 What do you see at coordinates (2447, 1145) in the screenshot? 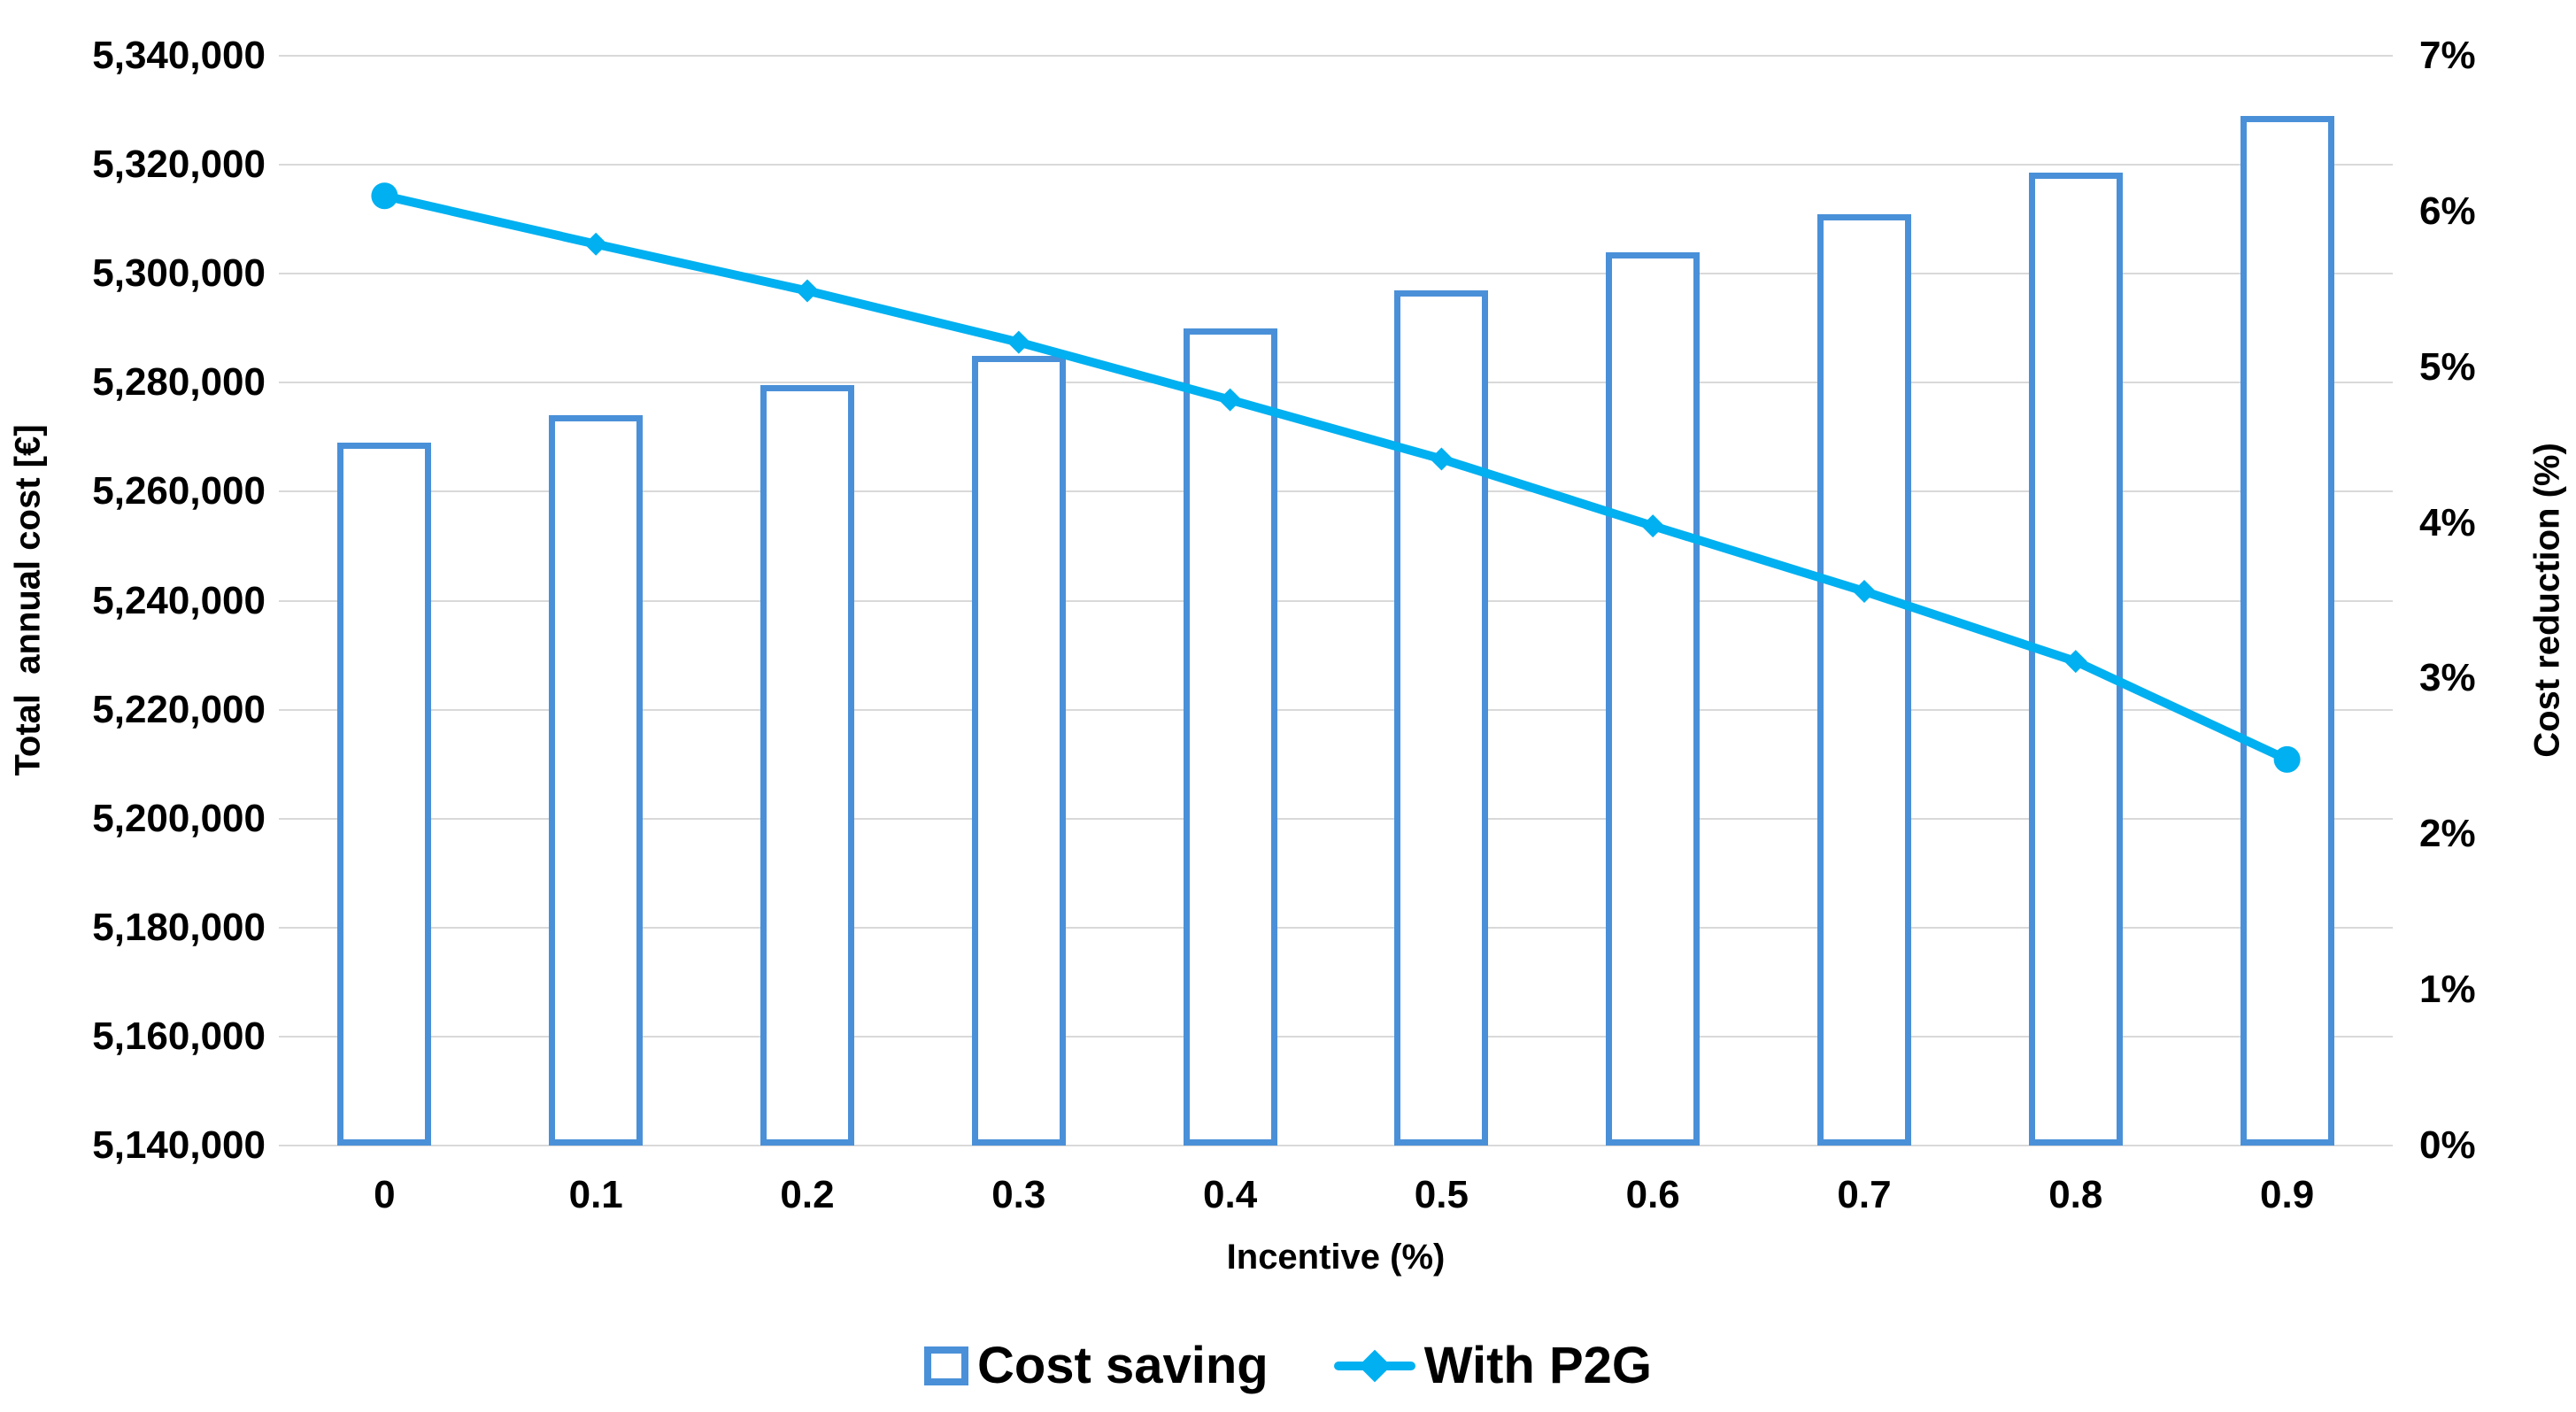
I see `right-axis-tick: 0%` at bounding box center [2447, 1145].